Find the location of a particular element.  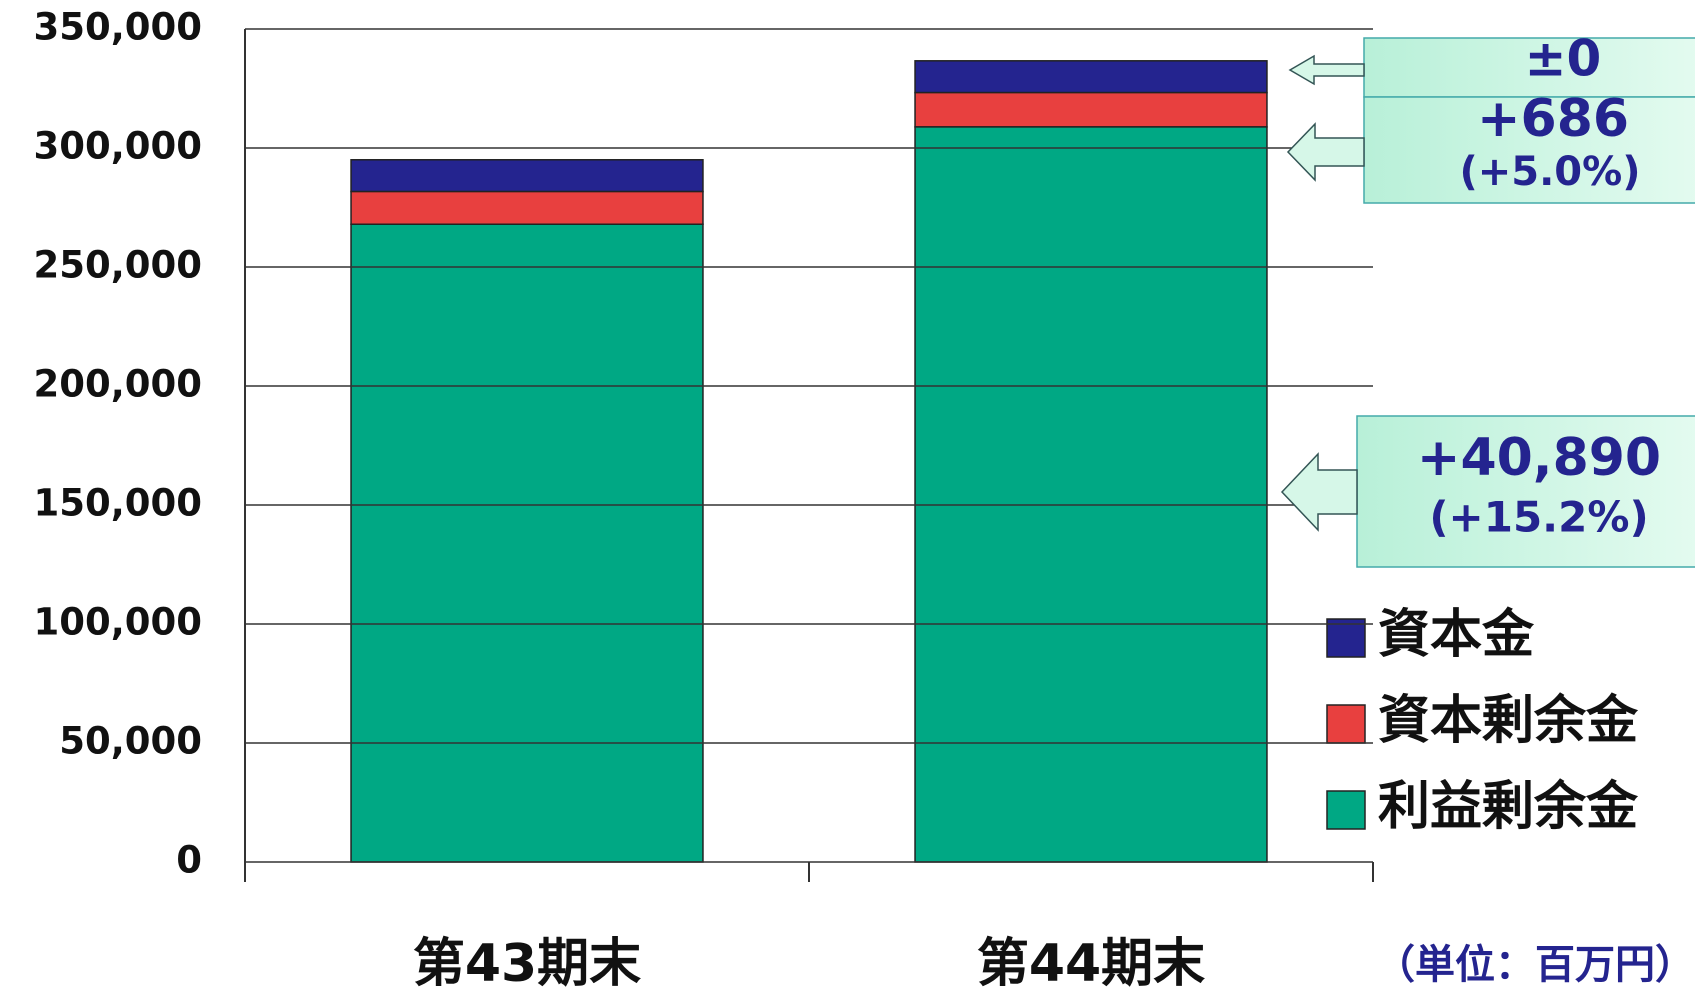

annotation: (+15.2%) is located at coordinates (1538, 517).